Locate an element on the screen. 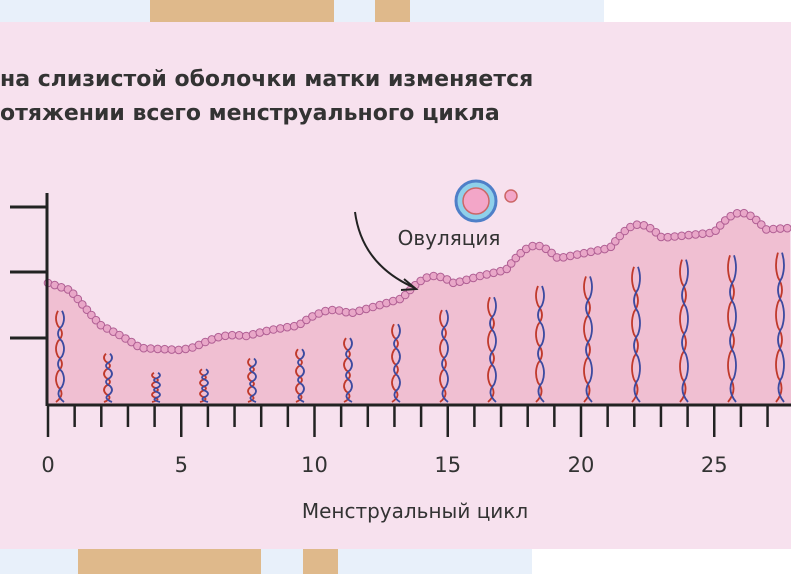 This screenshot has height=574, width=791. arrow-head is located at coordinates (409, 284).